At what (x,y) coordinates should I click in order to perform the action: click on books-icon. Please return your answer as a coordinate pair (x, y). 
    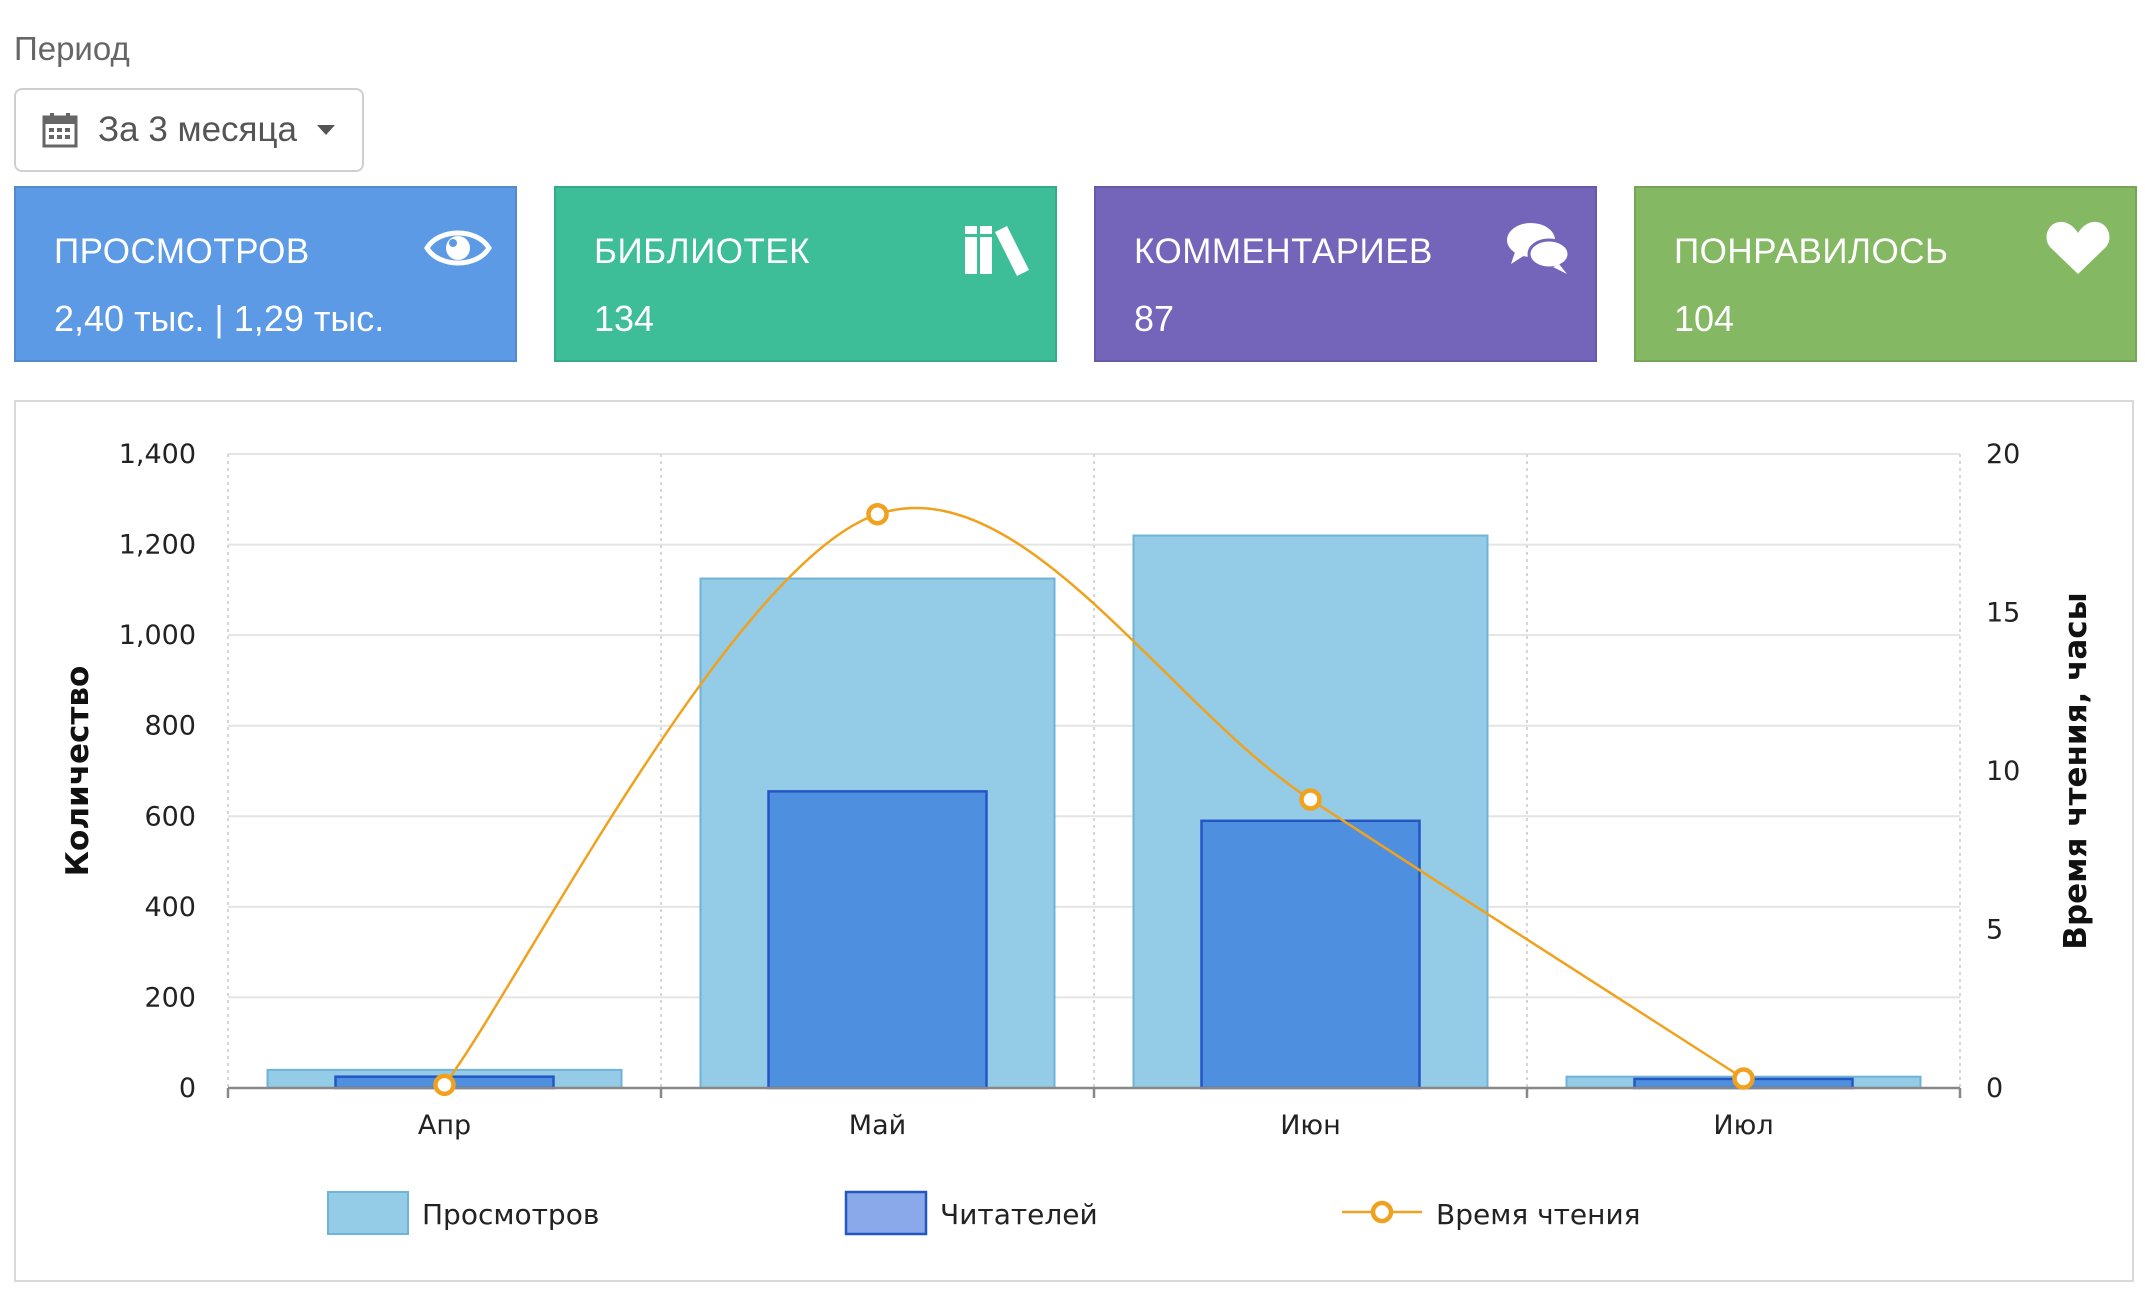
    Looking at the image, I should click on (997, 251).